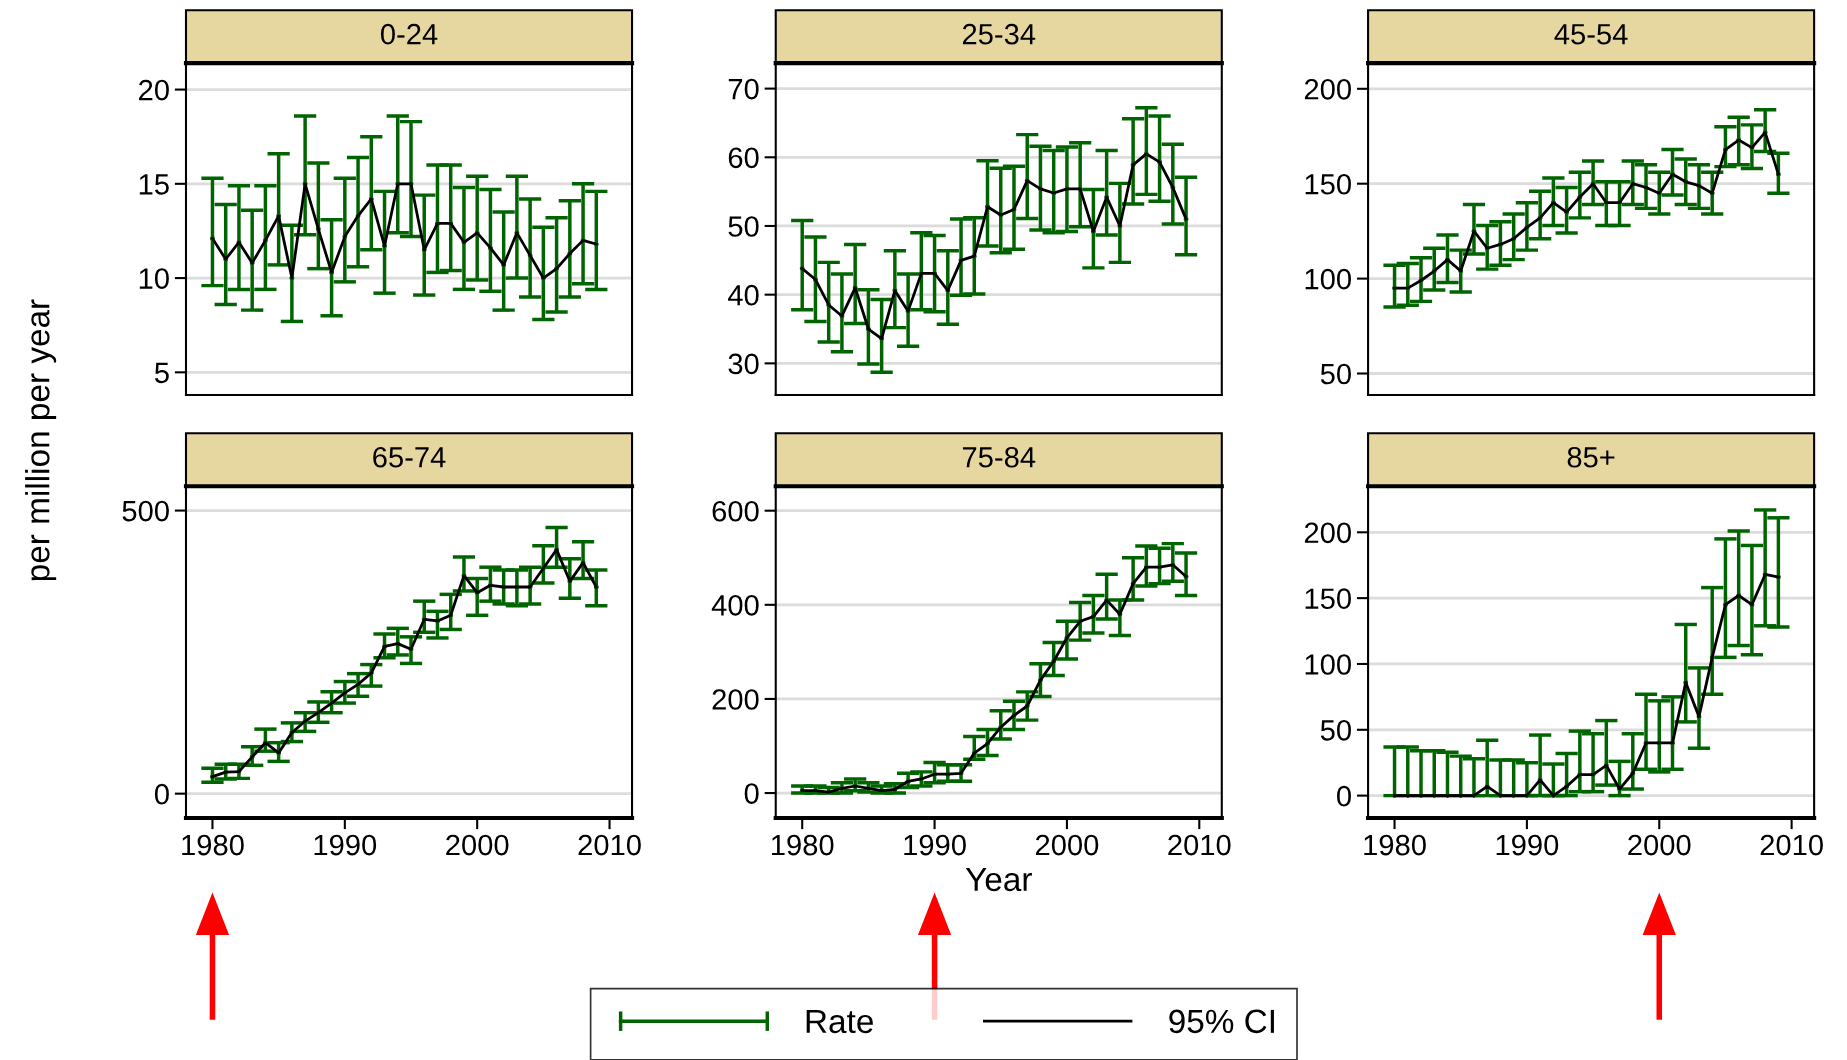 The image size is (1847, 1060). I want to click on chart-title: 85+, so click(1591, 457).